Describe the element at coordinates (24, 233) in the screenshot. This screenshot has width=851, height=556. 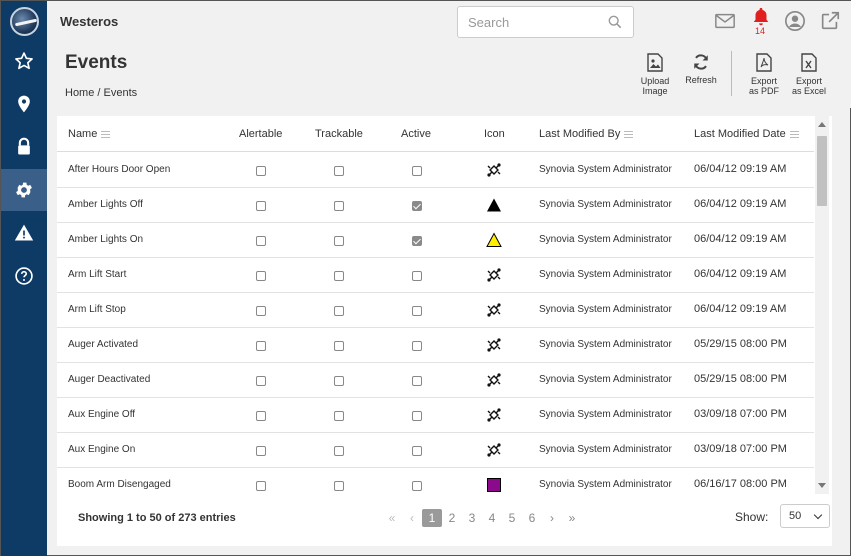
I see `sidebar-item-alerts` at that location.